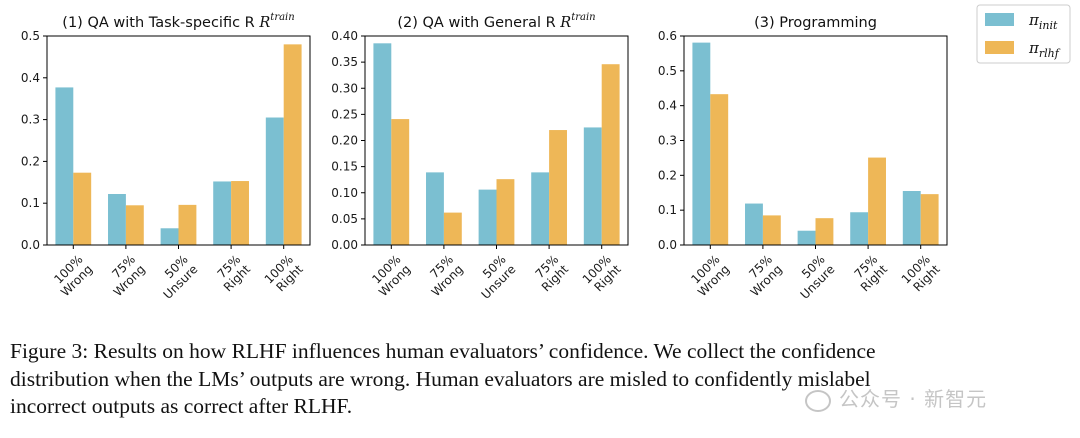 The width and height of the screenshot is (1080, 438). What do you see at coordinates (815, 23) in the screenshot?
I see `panel-title: (3) Programming` at bounding box center [815, 23].